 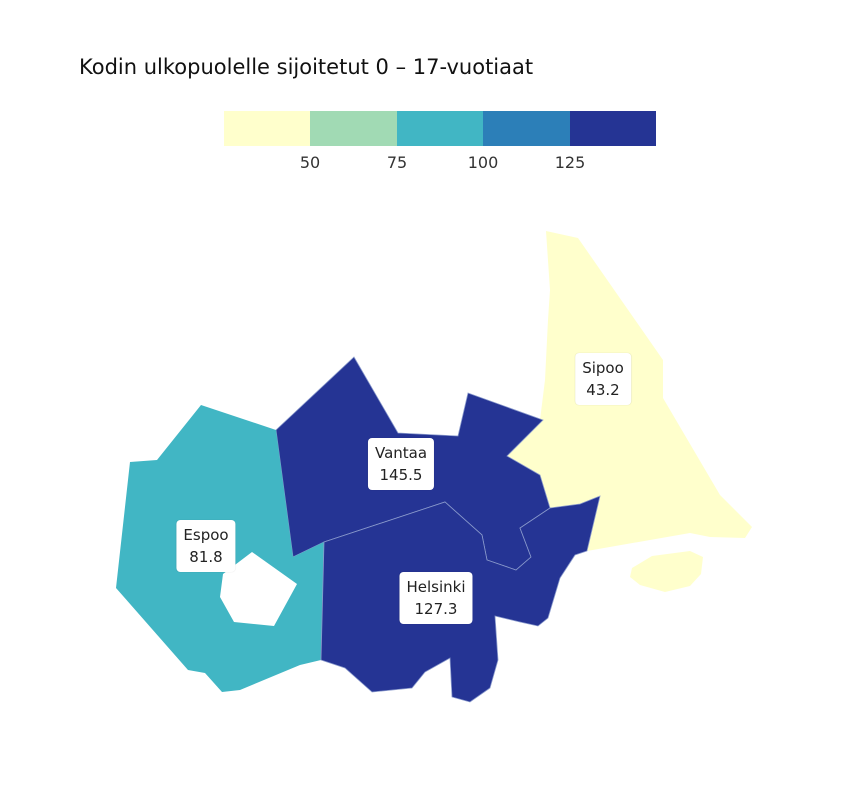 I want to click on region-sipoo-island, so click(x=666, y=571).